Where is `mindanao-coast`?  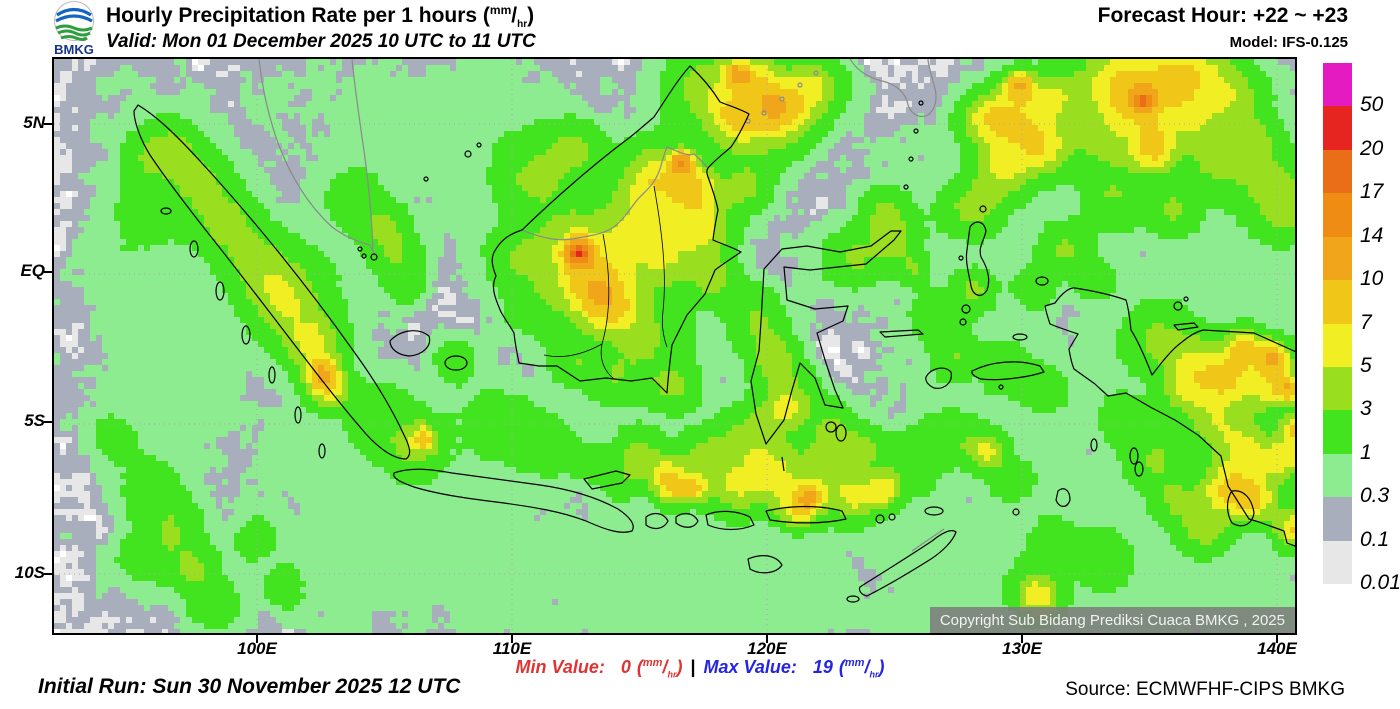 mindanao-coast is located at coordinates (893, 88).